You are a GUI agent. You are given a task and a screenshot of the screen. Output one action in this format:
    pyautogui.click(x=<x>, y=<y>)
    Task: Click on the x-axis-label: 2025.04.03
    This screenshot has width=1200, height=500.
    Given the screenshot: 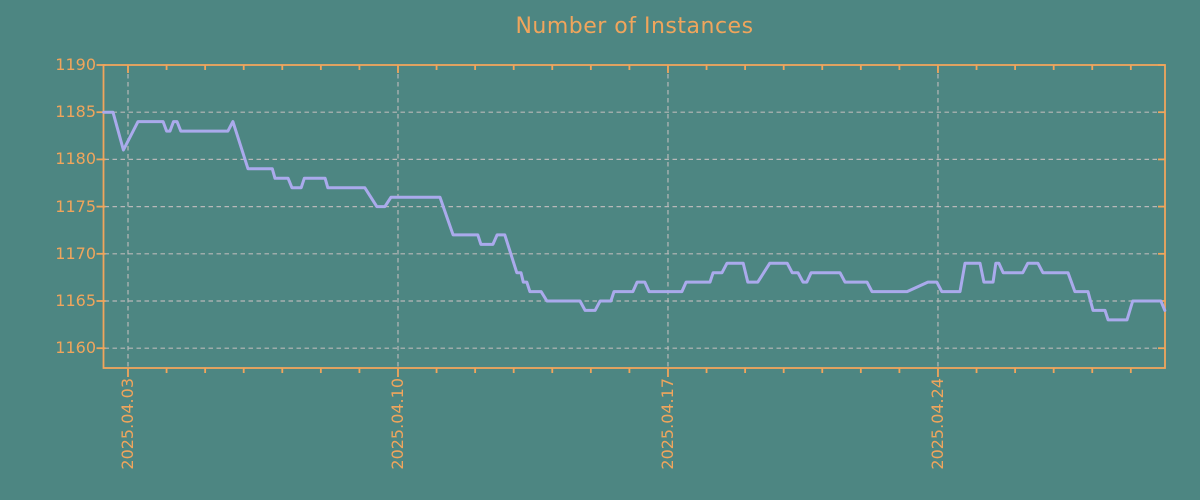 What is the action you would take?
    pyautogui.click(x=127, y=424)
    